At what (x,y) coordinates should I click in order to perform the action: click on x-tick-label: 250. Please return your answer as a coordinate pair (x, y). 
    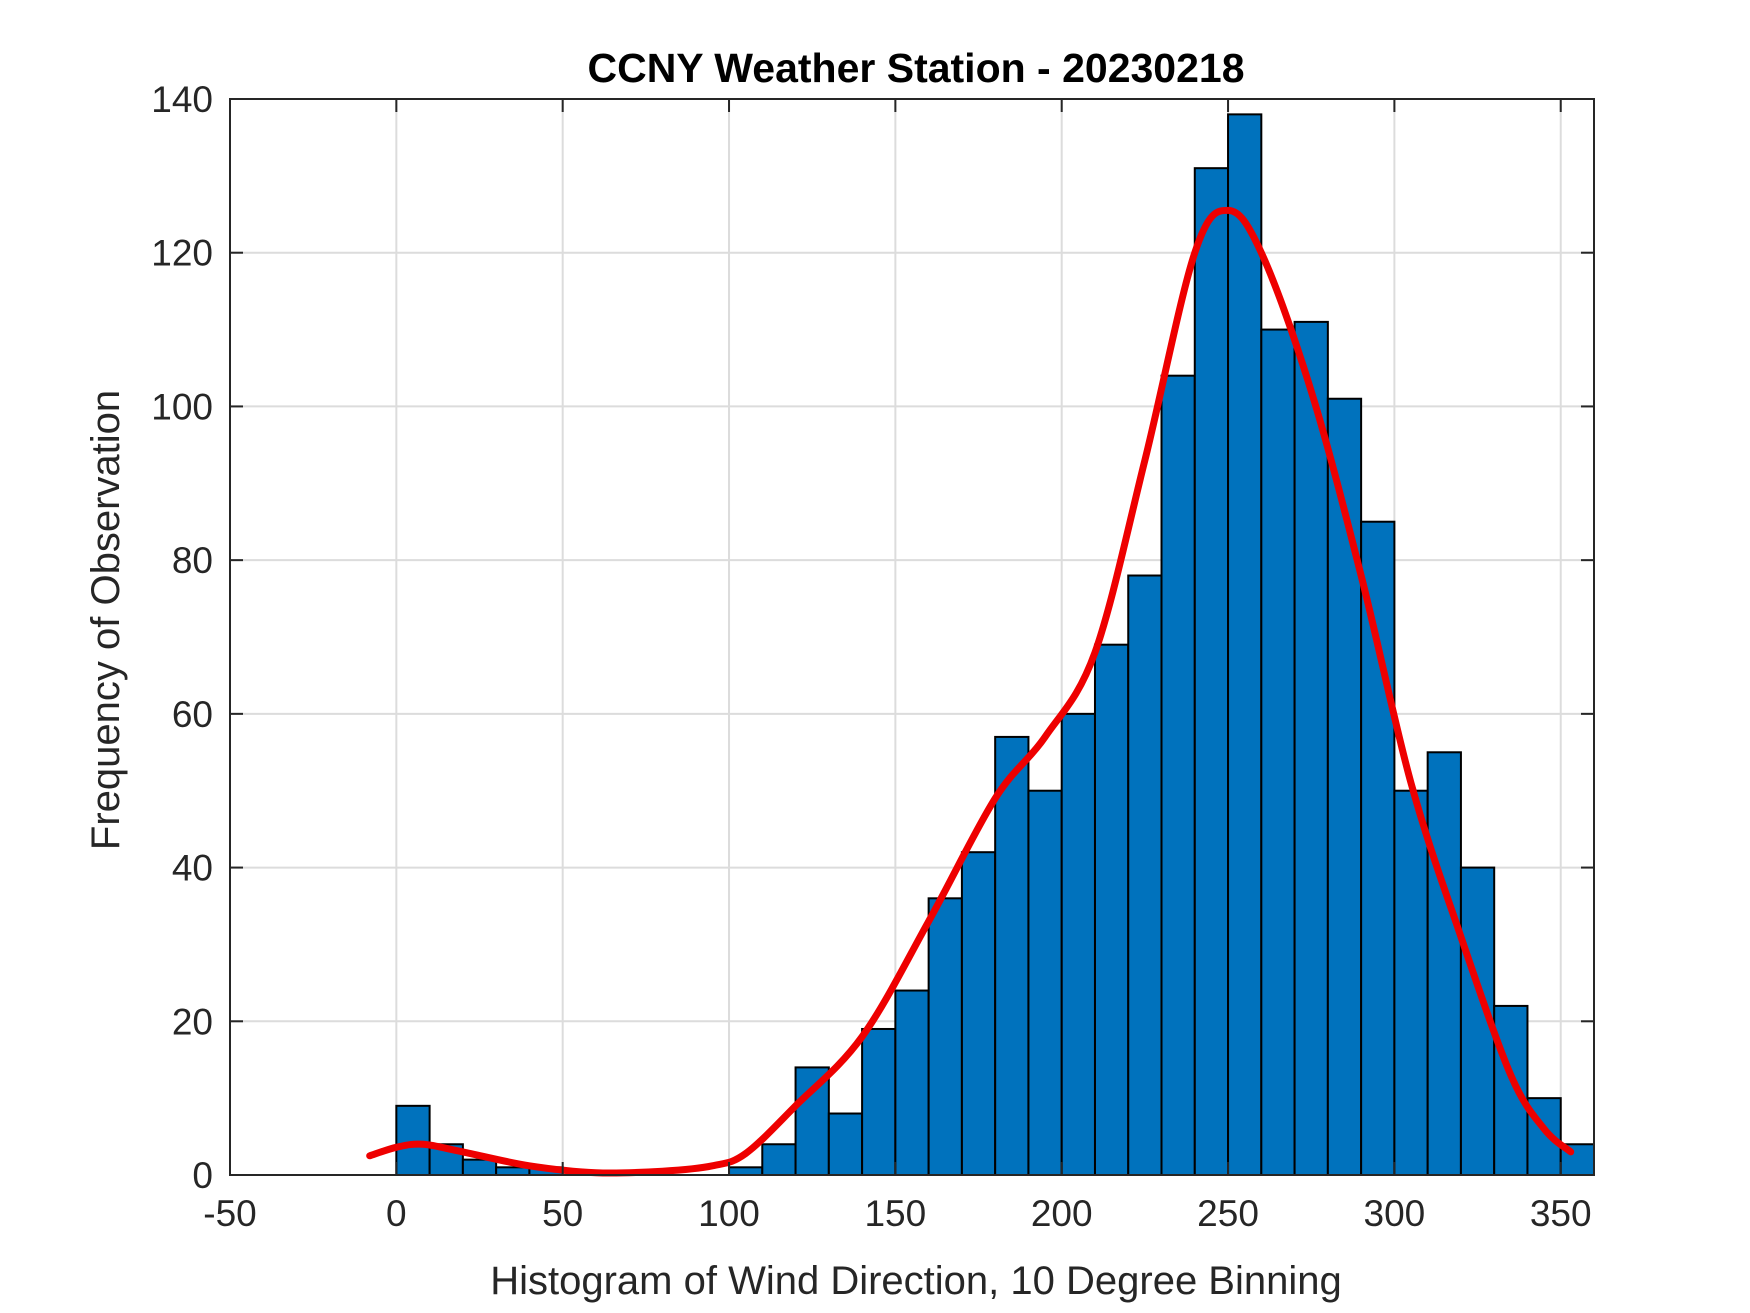
    Looking at the image, I should click on (1228, 1213).